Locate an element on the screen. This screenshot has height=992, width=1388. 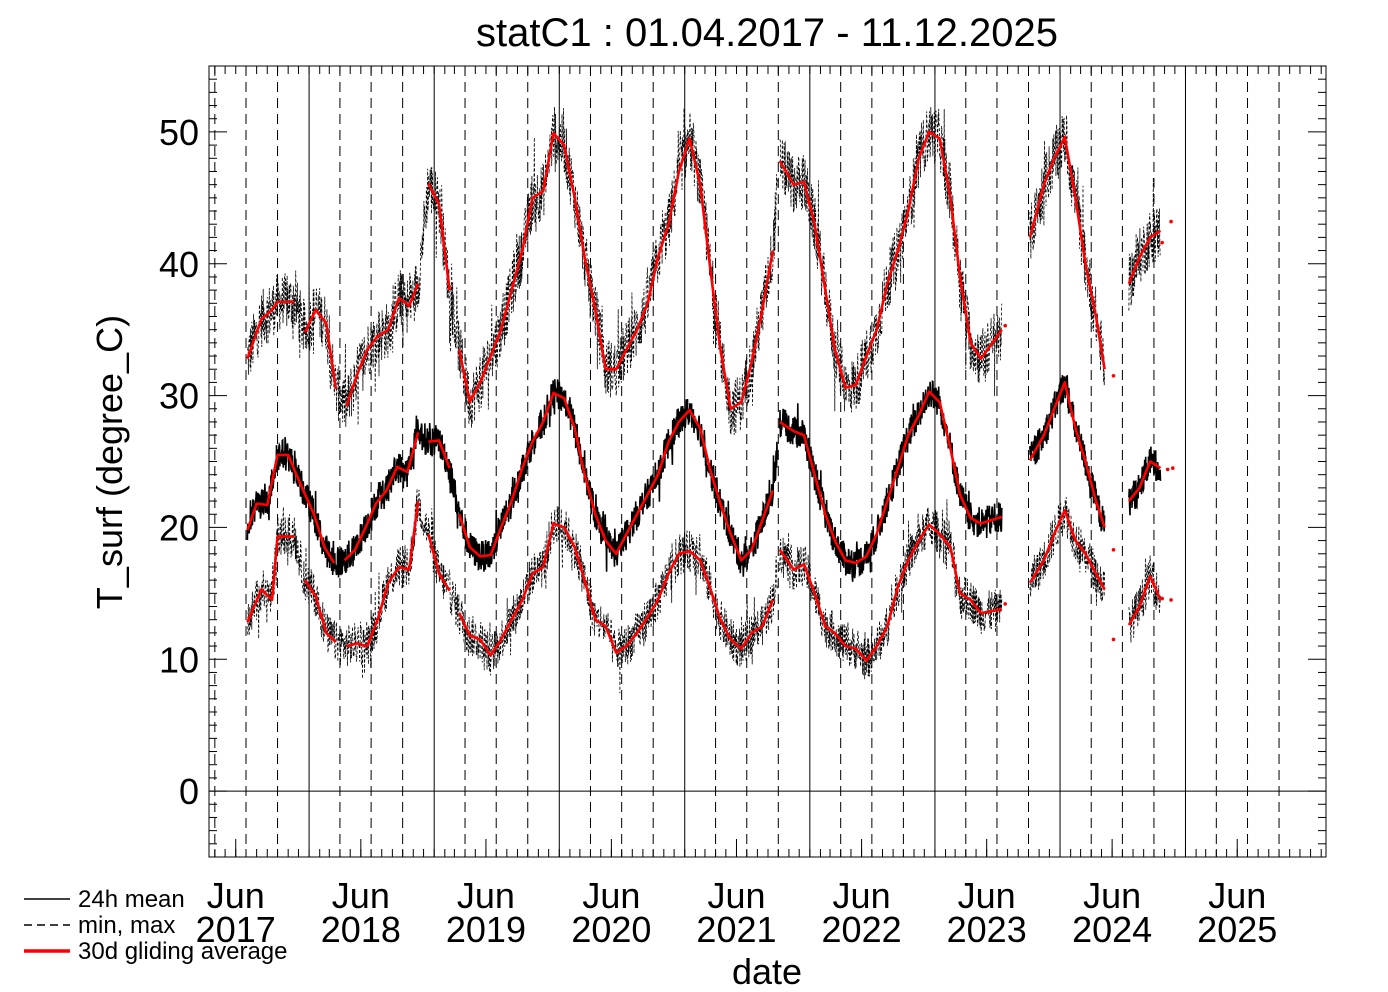
y-axis-label: T_surf (degree_C) is located at coordinates (109, 462).